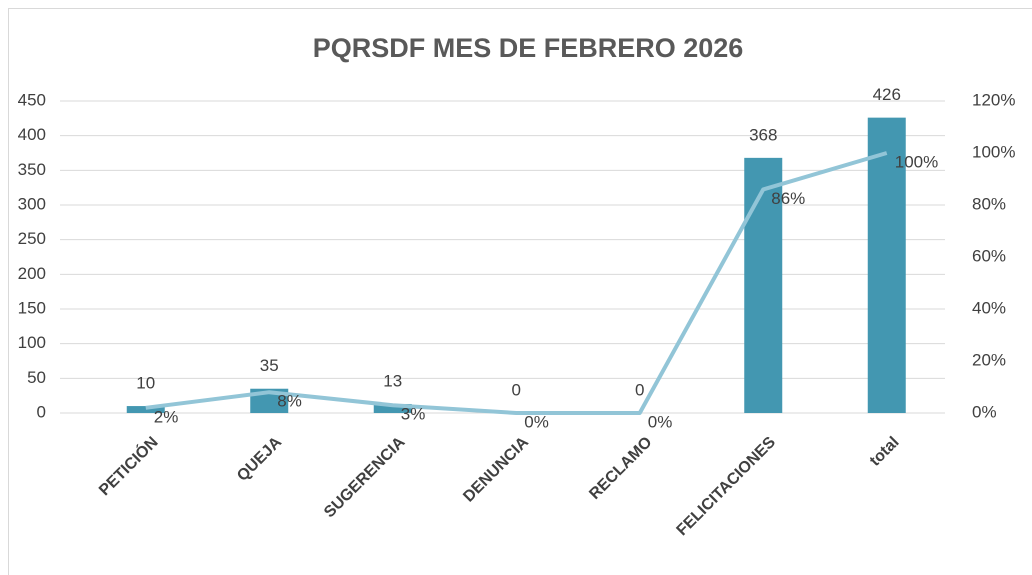  I want to click on line-value-label: 2%, so click(166, 416).